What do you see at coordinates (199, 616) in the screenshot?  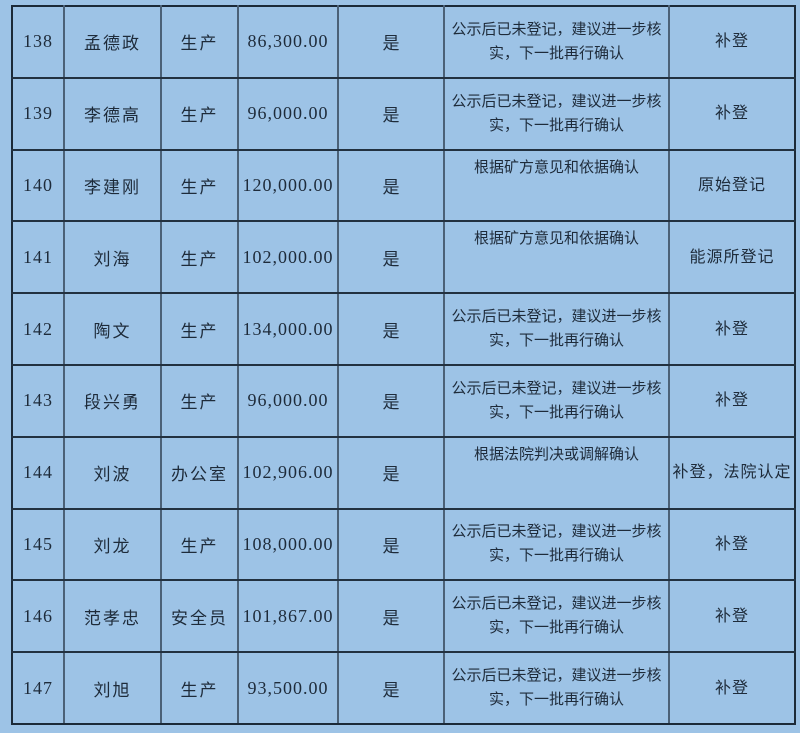 I see `duty-cell: 安全员` at bounding box center [199, 616].